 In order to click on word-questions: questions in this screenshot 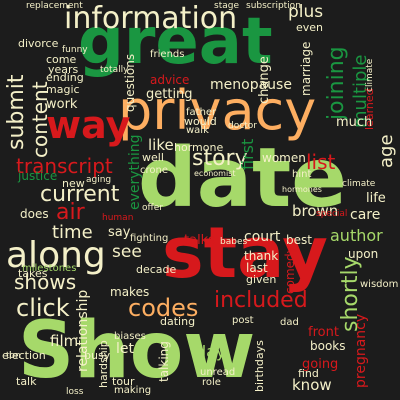, I will do `click(130, 82)`.